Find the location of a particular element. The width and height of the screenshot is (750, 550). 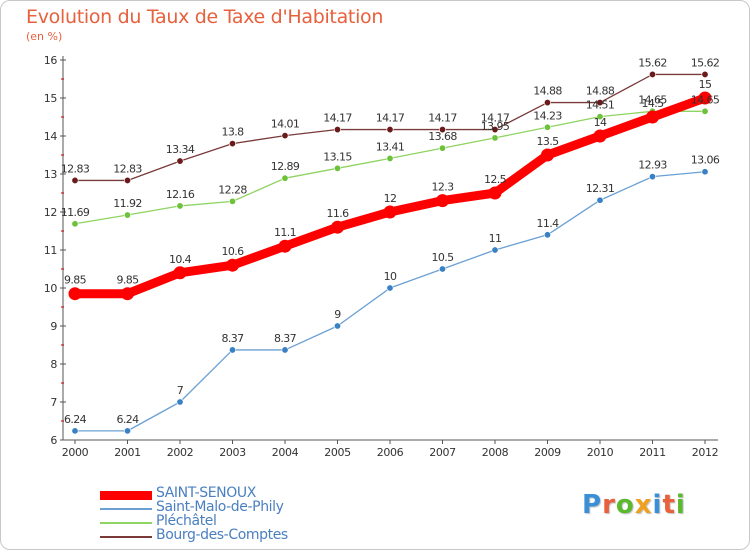

data-label-saint-malo-de-phily: 11.4 is located at coordinates (547, 223).